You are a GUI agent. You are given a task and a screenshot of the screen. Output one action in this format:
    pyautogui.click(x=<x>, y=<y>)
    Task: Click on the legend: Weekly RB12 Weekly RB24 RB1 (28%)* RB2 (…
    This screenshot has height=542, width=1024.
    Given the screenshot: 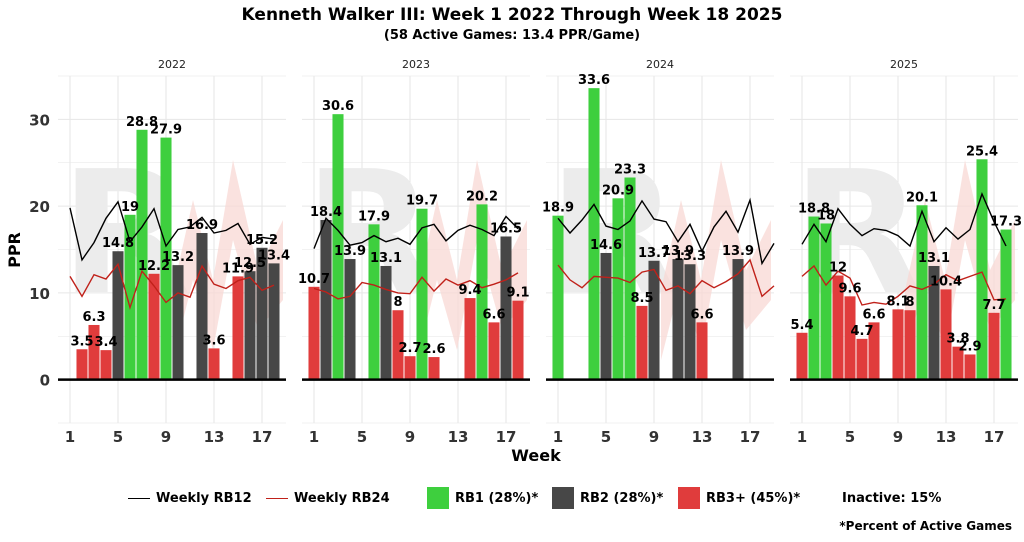 What is the action you would take?
    pyautogui.click(x=512, y=498)
    